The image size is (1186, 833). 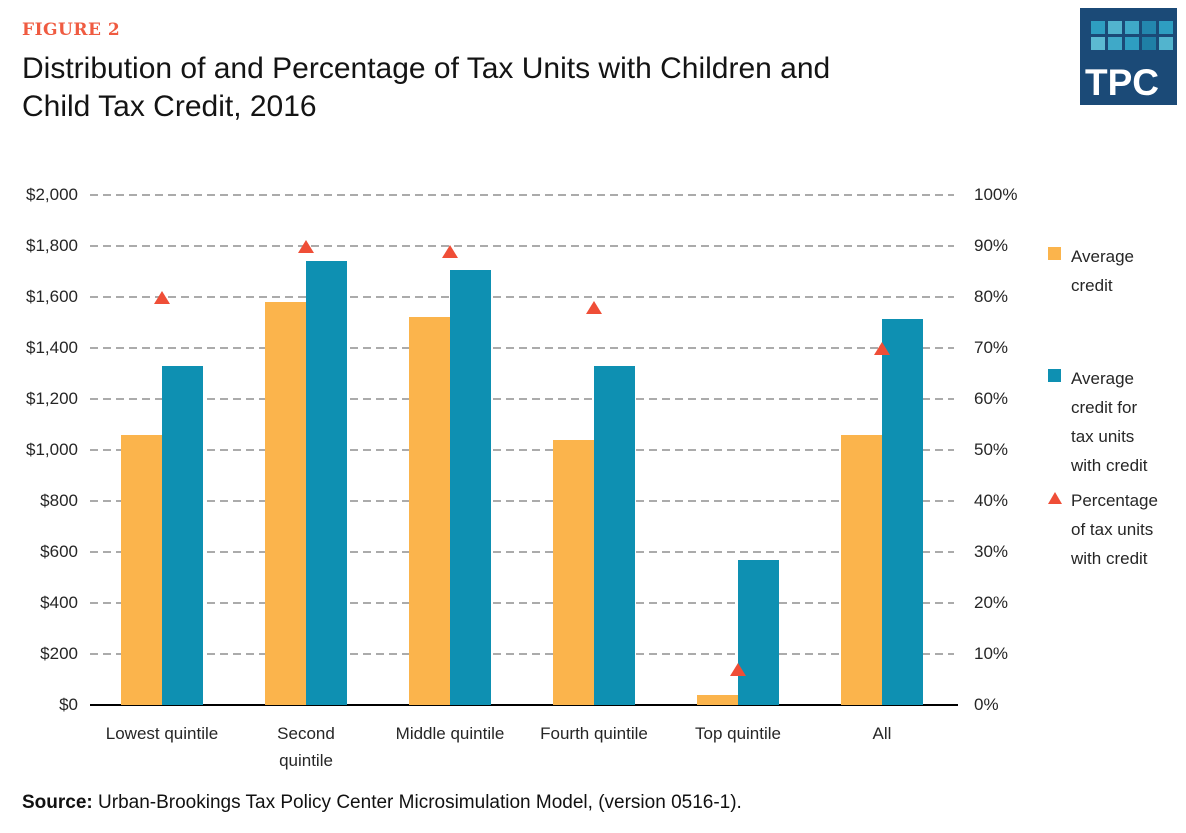 I want to click on y-axis-tick-right: 30%, so click(x=991, y=551).